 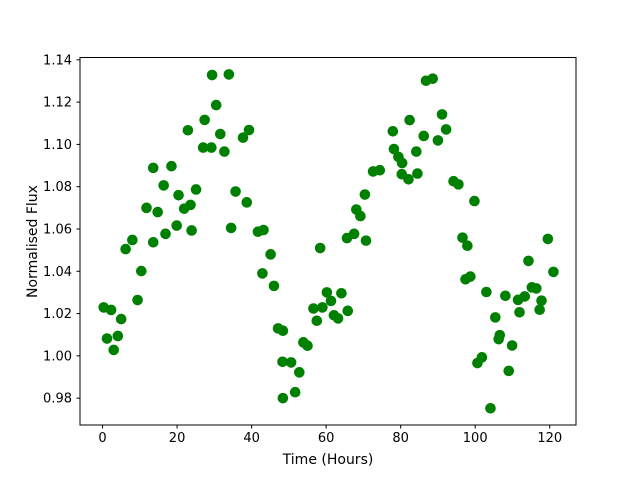 What do you see at coordinates (57, 272) in the screenshot?
I see `y-tick-label: 1.04` at bounding box center [57, 272].